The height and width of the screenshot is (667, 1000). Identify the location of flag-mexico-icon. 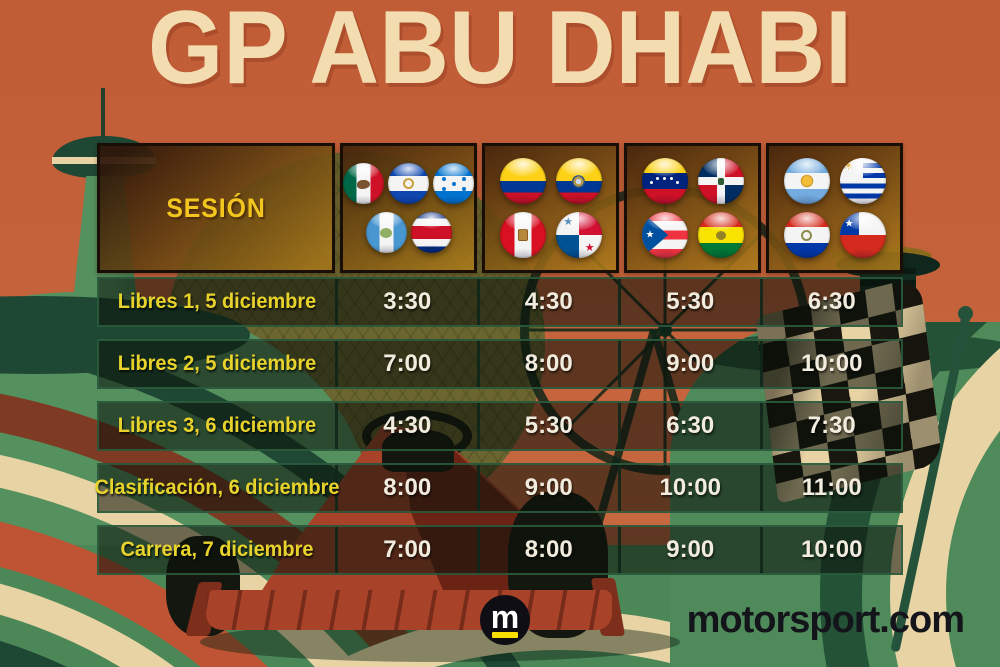
(363, 183).